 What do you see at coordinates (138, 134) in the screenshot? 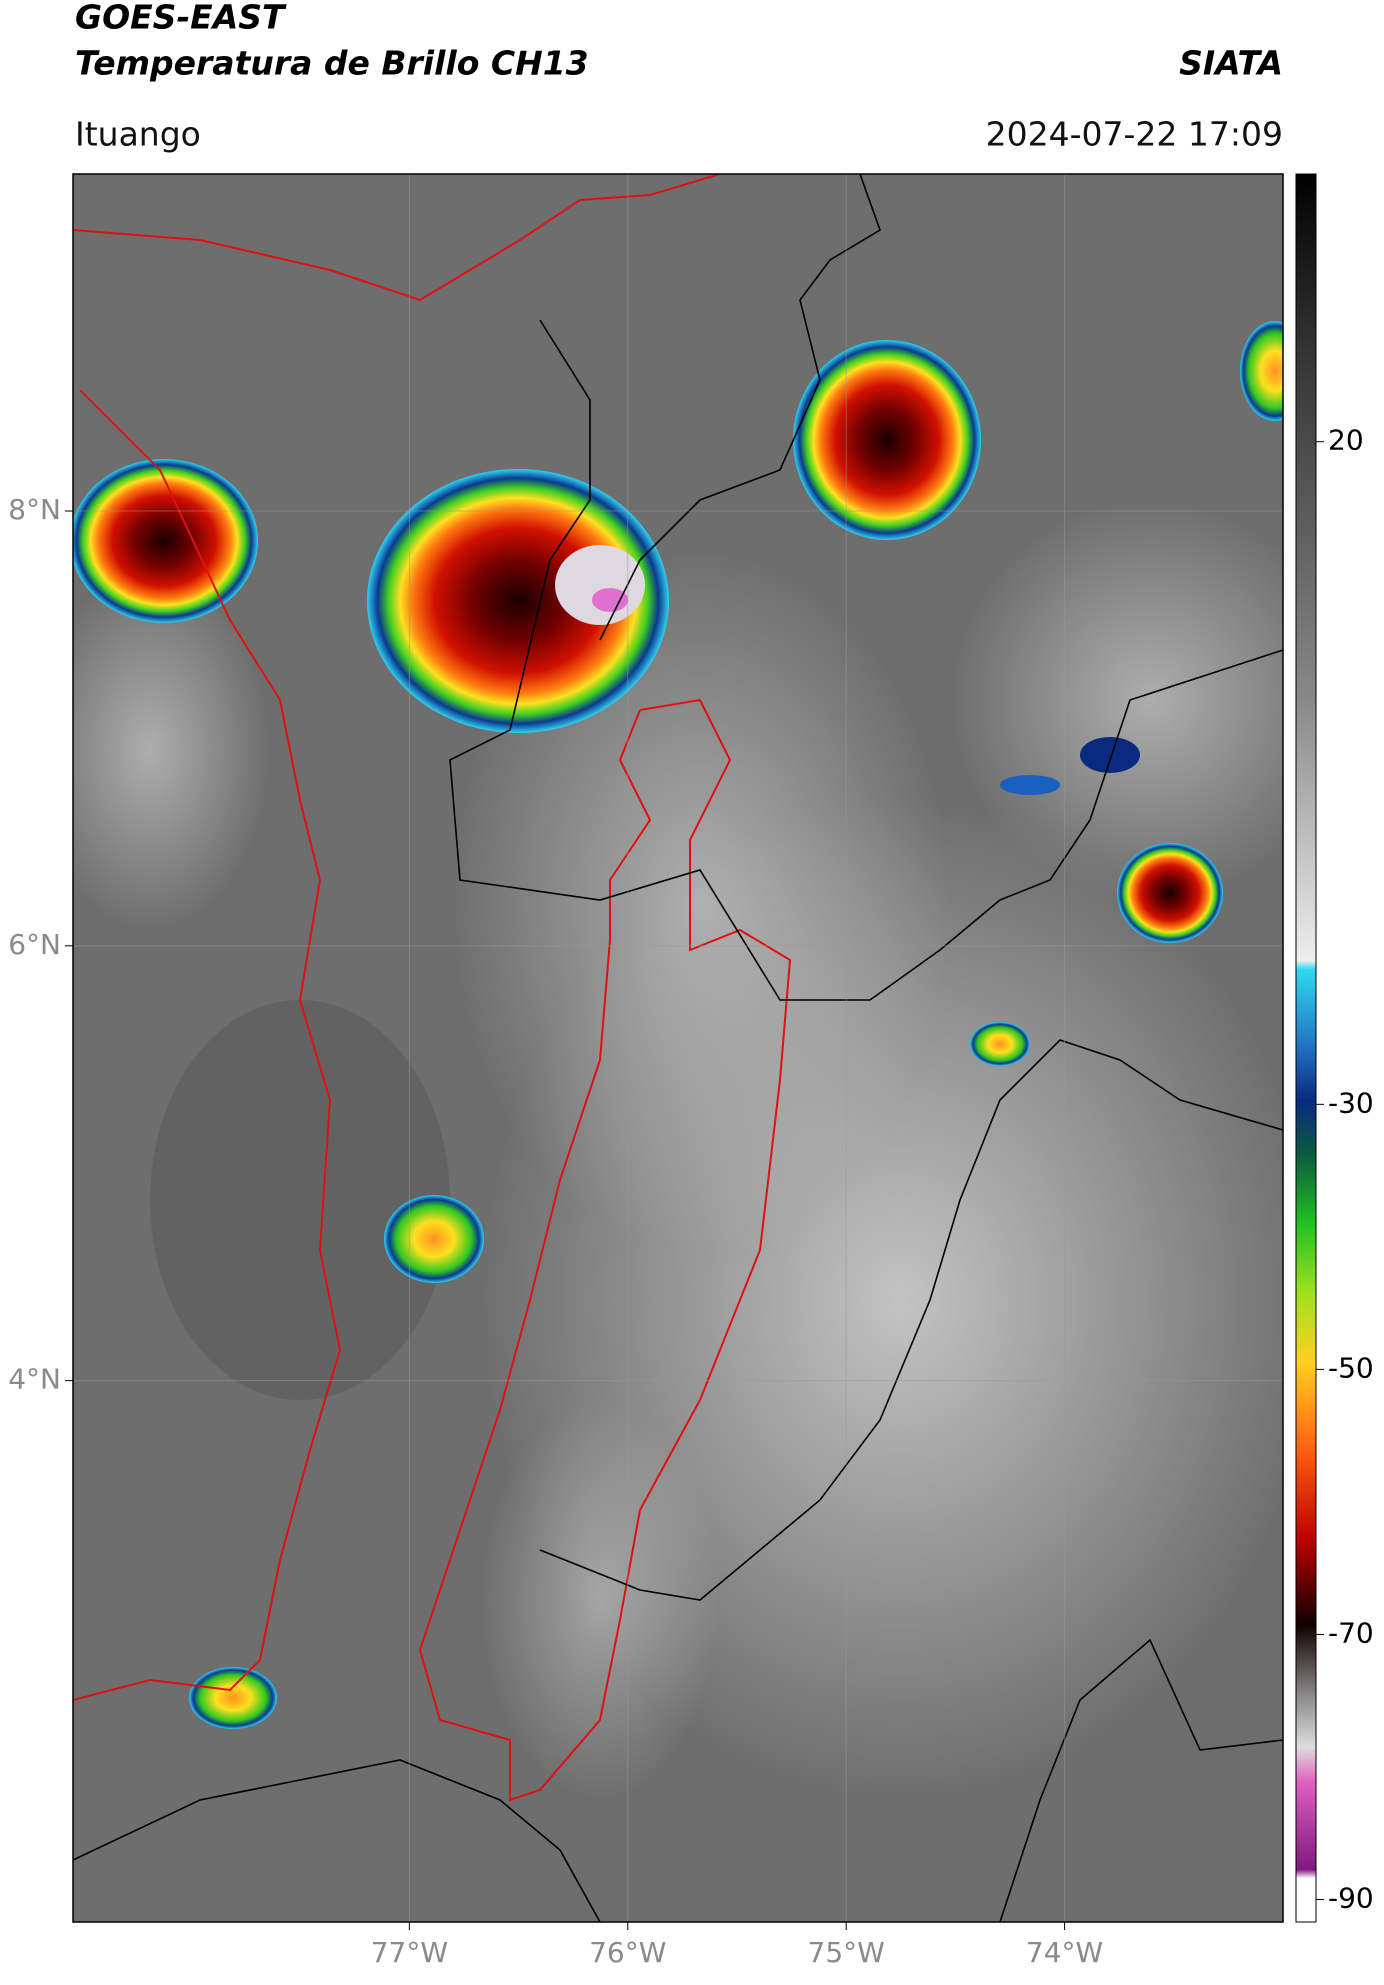
I see `location: Ituango` at bounding box center [138, 134].